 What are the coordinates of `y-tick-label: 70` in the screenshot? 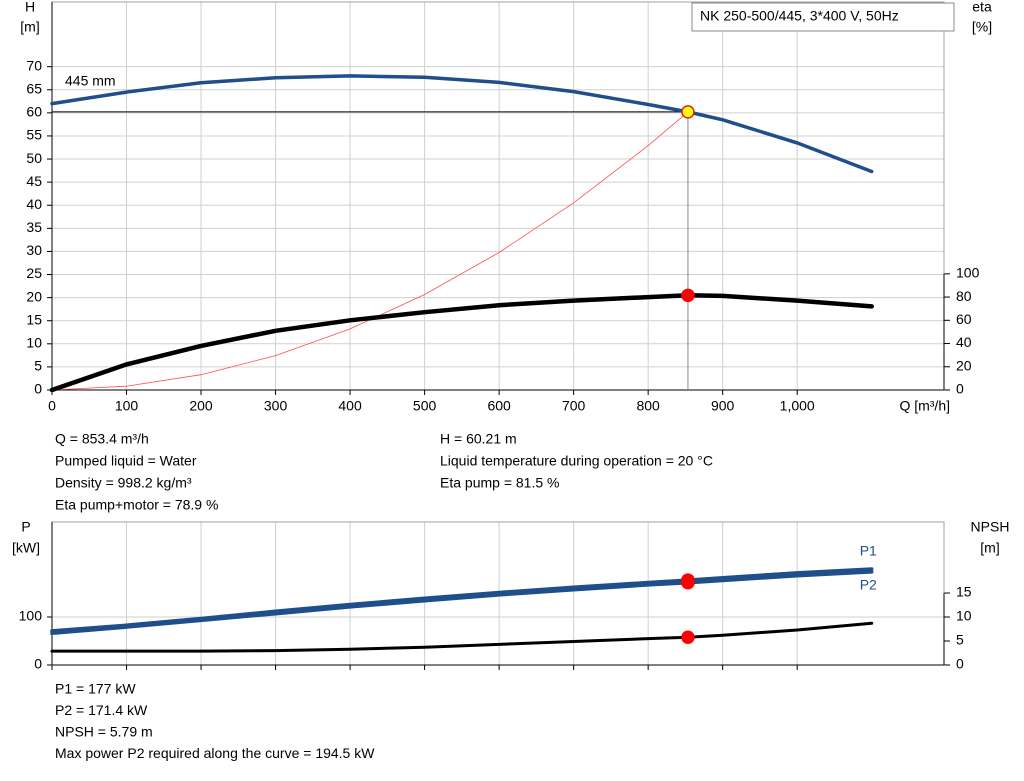 It's located at (34, 65).